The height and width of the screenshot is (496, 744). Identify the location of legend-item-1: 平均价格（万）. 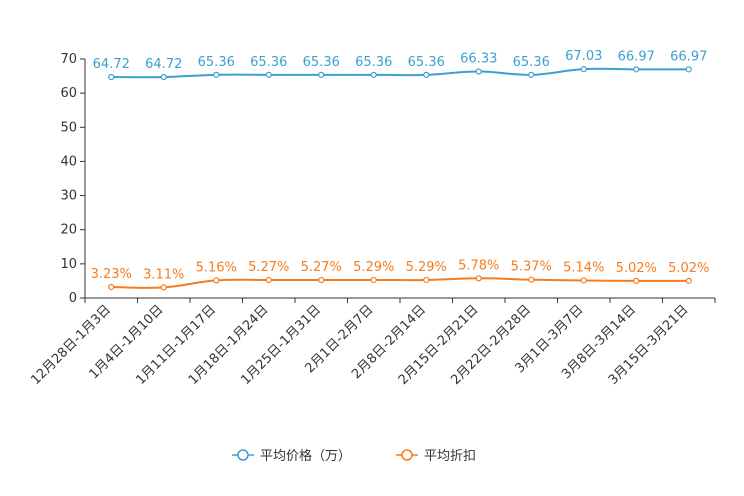
(291, 456).